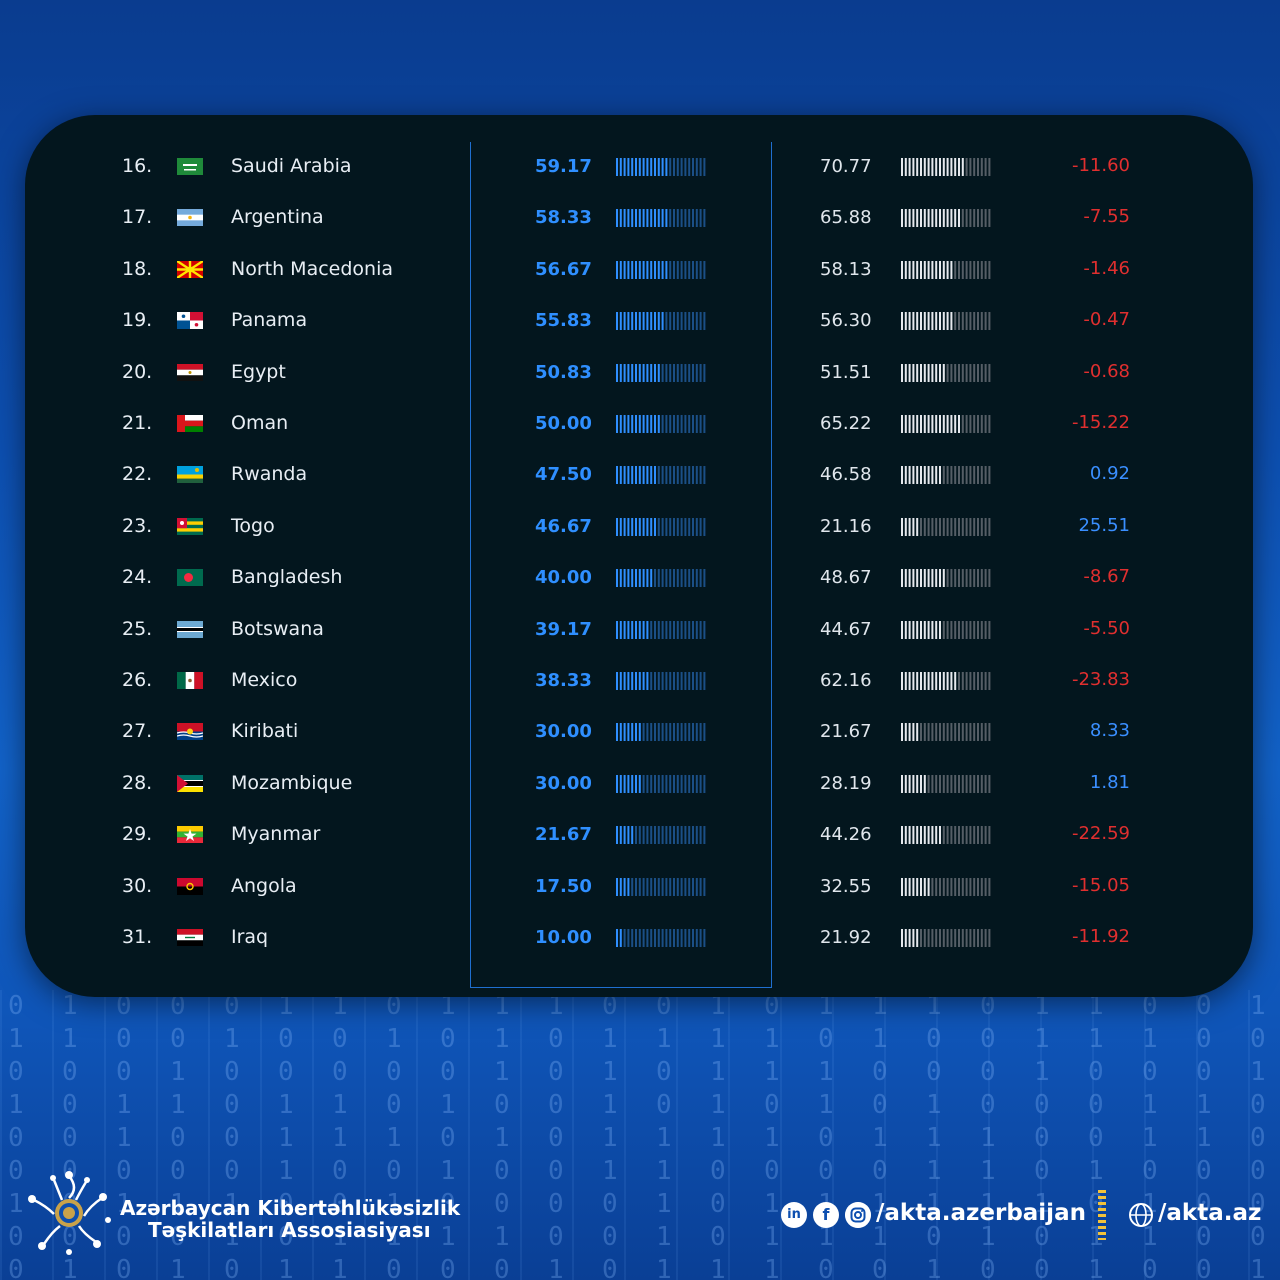 This screenshot has width=1280, height=1280. Describe the element at coordinates (190, 783) in the screenshot. I see `flag-mozambique-icon` at that location.